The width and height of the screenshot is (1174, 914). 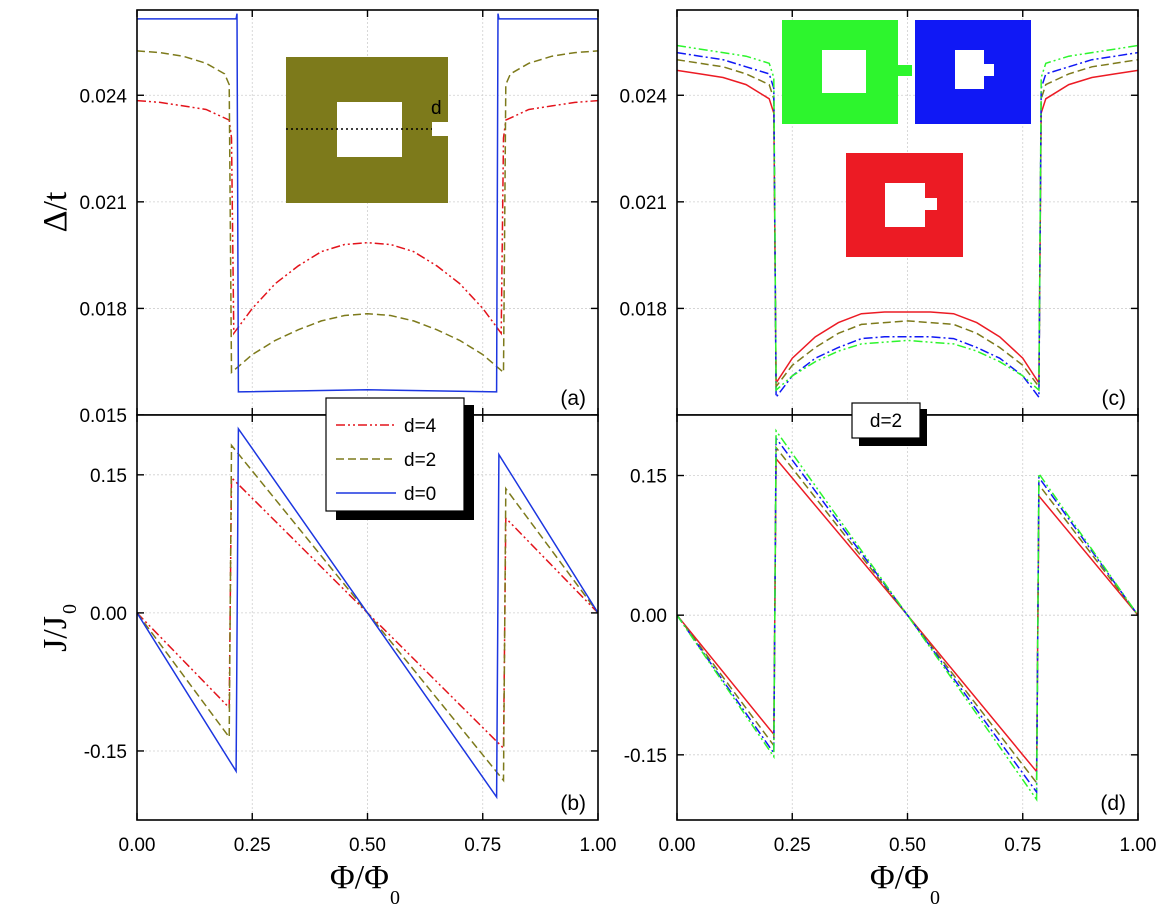 What do you see at coordinates (573, 803) in the screenshot?
I see `panel-label: (b)` at bounding box center [573, 803].